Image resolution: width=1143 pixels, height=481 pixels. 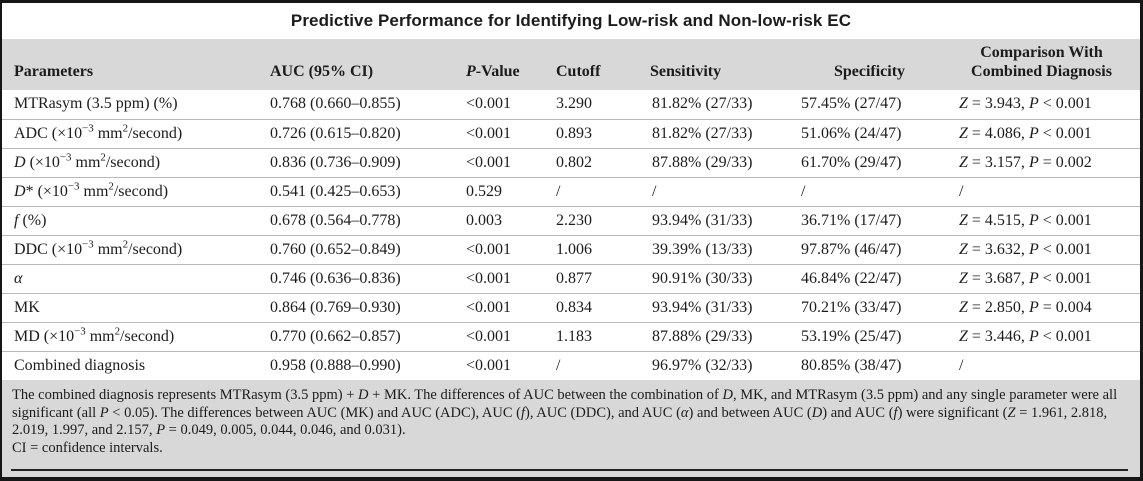 I want to click on cell-parameter: α, so click(x=135, y=279).